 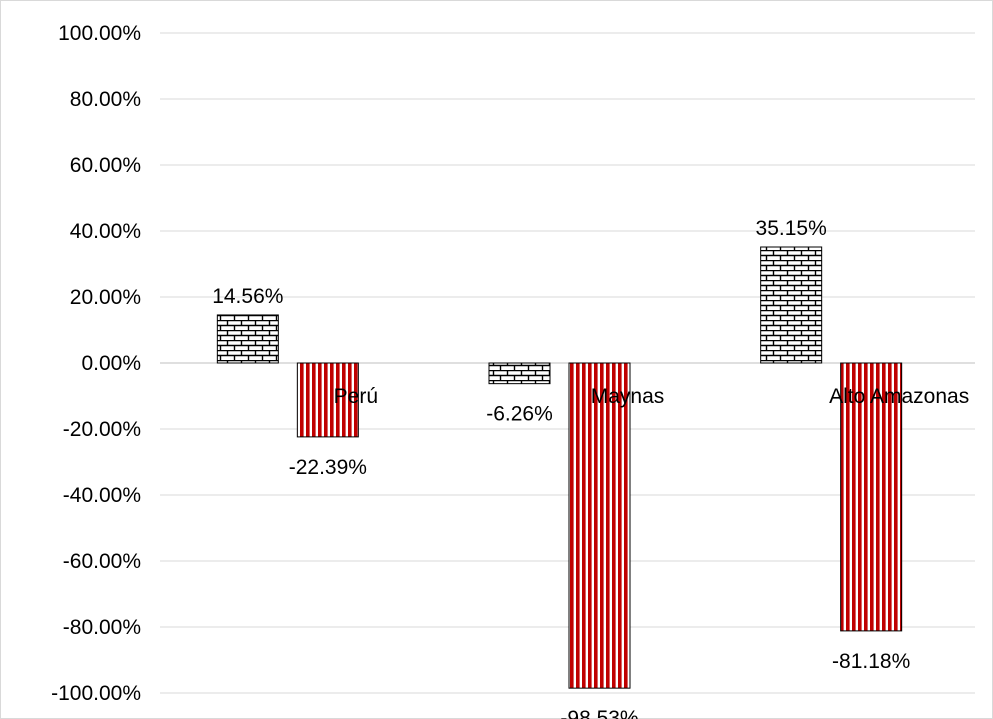 What do you see at coordinates (519, 414) in the screenshot?
I see `data-label: -6.26%` at bounding box center [519, 414].